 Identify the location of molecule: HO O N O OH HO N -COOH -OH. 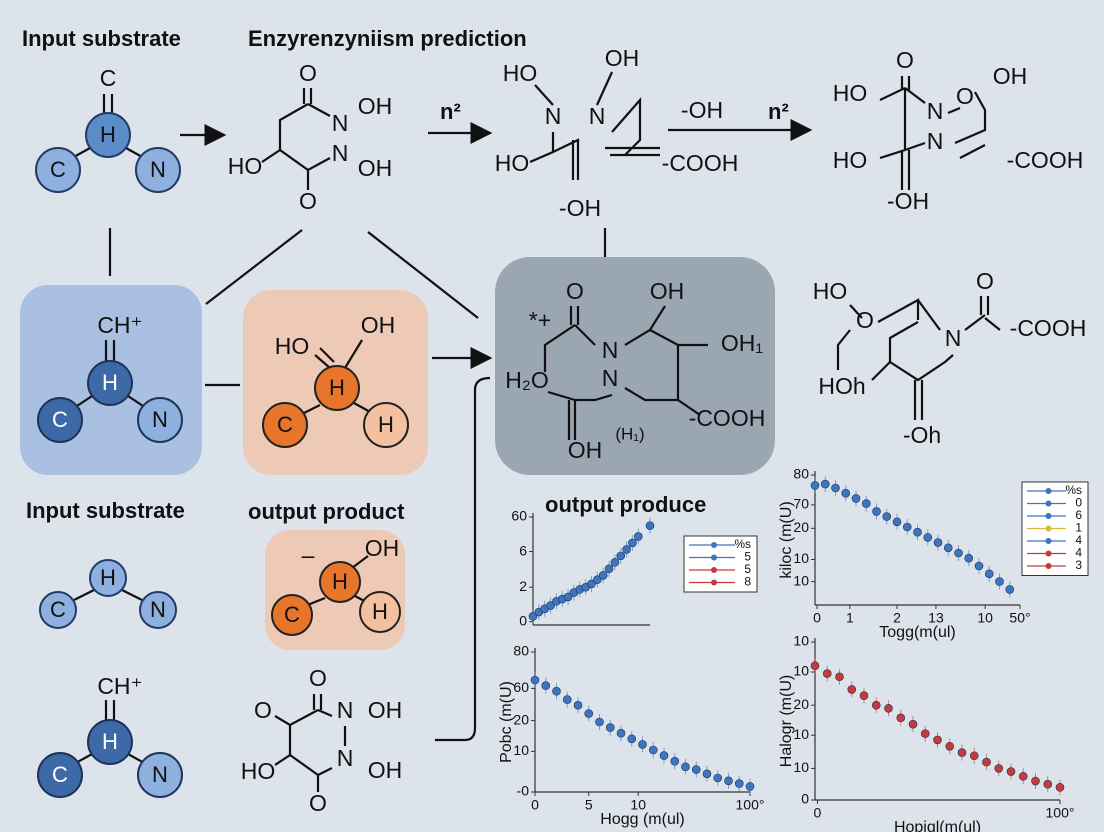
(958, 130).